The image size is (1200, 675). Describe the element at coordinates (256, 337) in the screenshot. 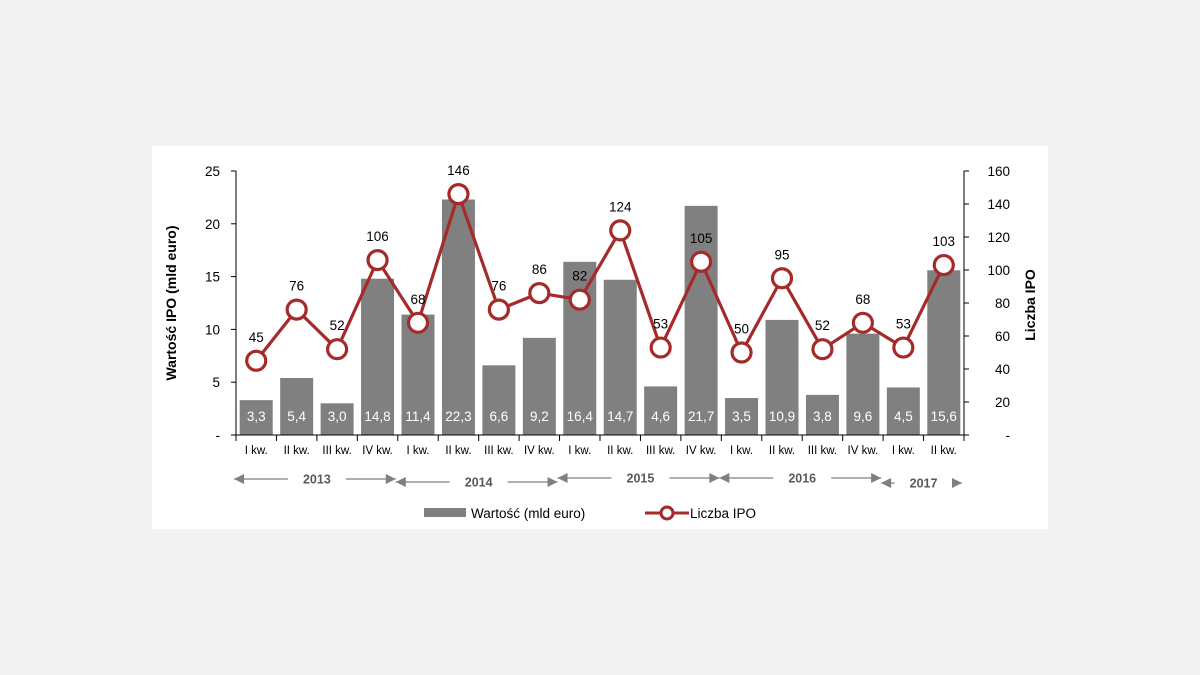

I see `line-point-label: 45` at that location.